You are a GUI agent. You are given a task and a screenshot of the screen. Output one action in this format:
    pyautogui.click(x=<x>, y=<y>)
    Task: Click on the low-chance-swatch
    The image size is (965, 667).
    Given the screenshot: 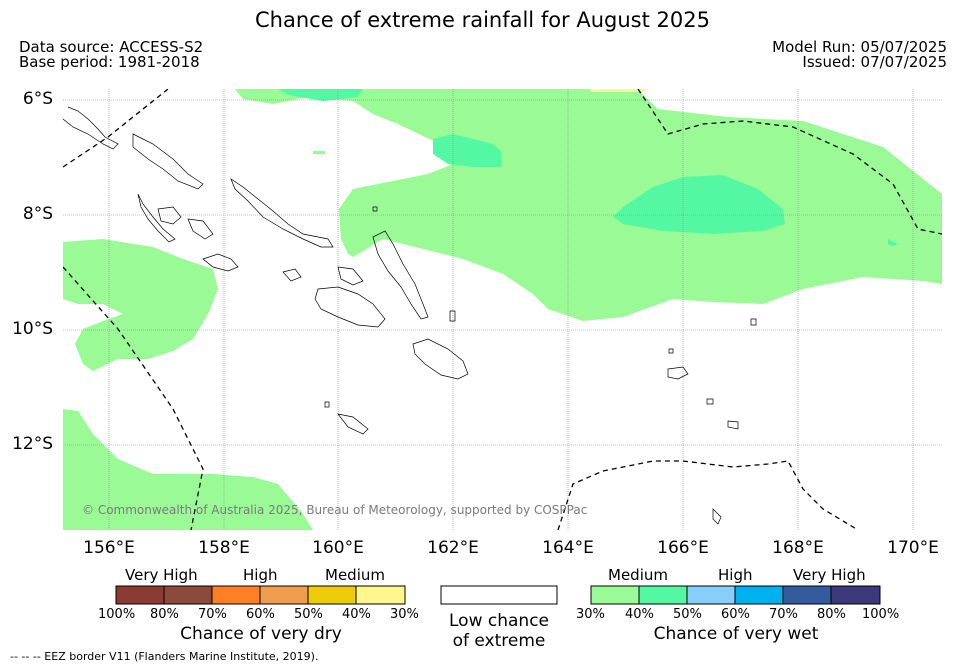 What is the action you would take?
    pyautogui.click(x=499, y=595)
    